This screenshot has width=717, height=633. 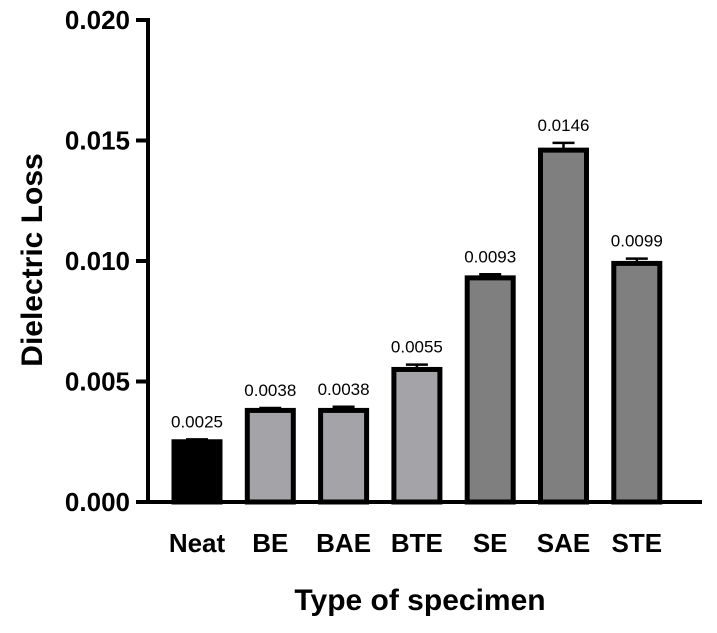 I want to click on x-tick-label: SAE, so click(x=563, y=543).